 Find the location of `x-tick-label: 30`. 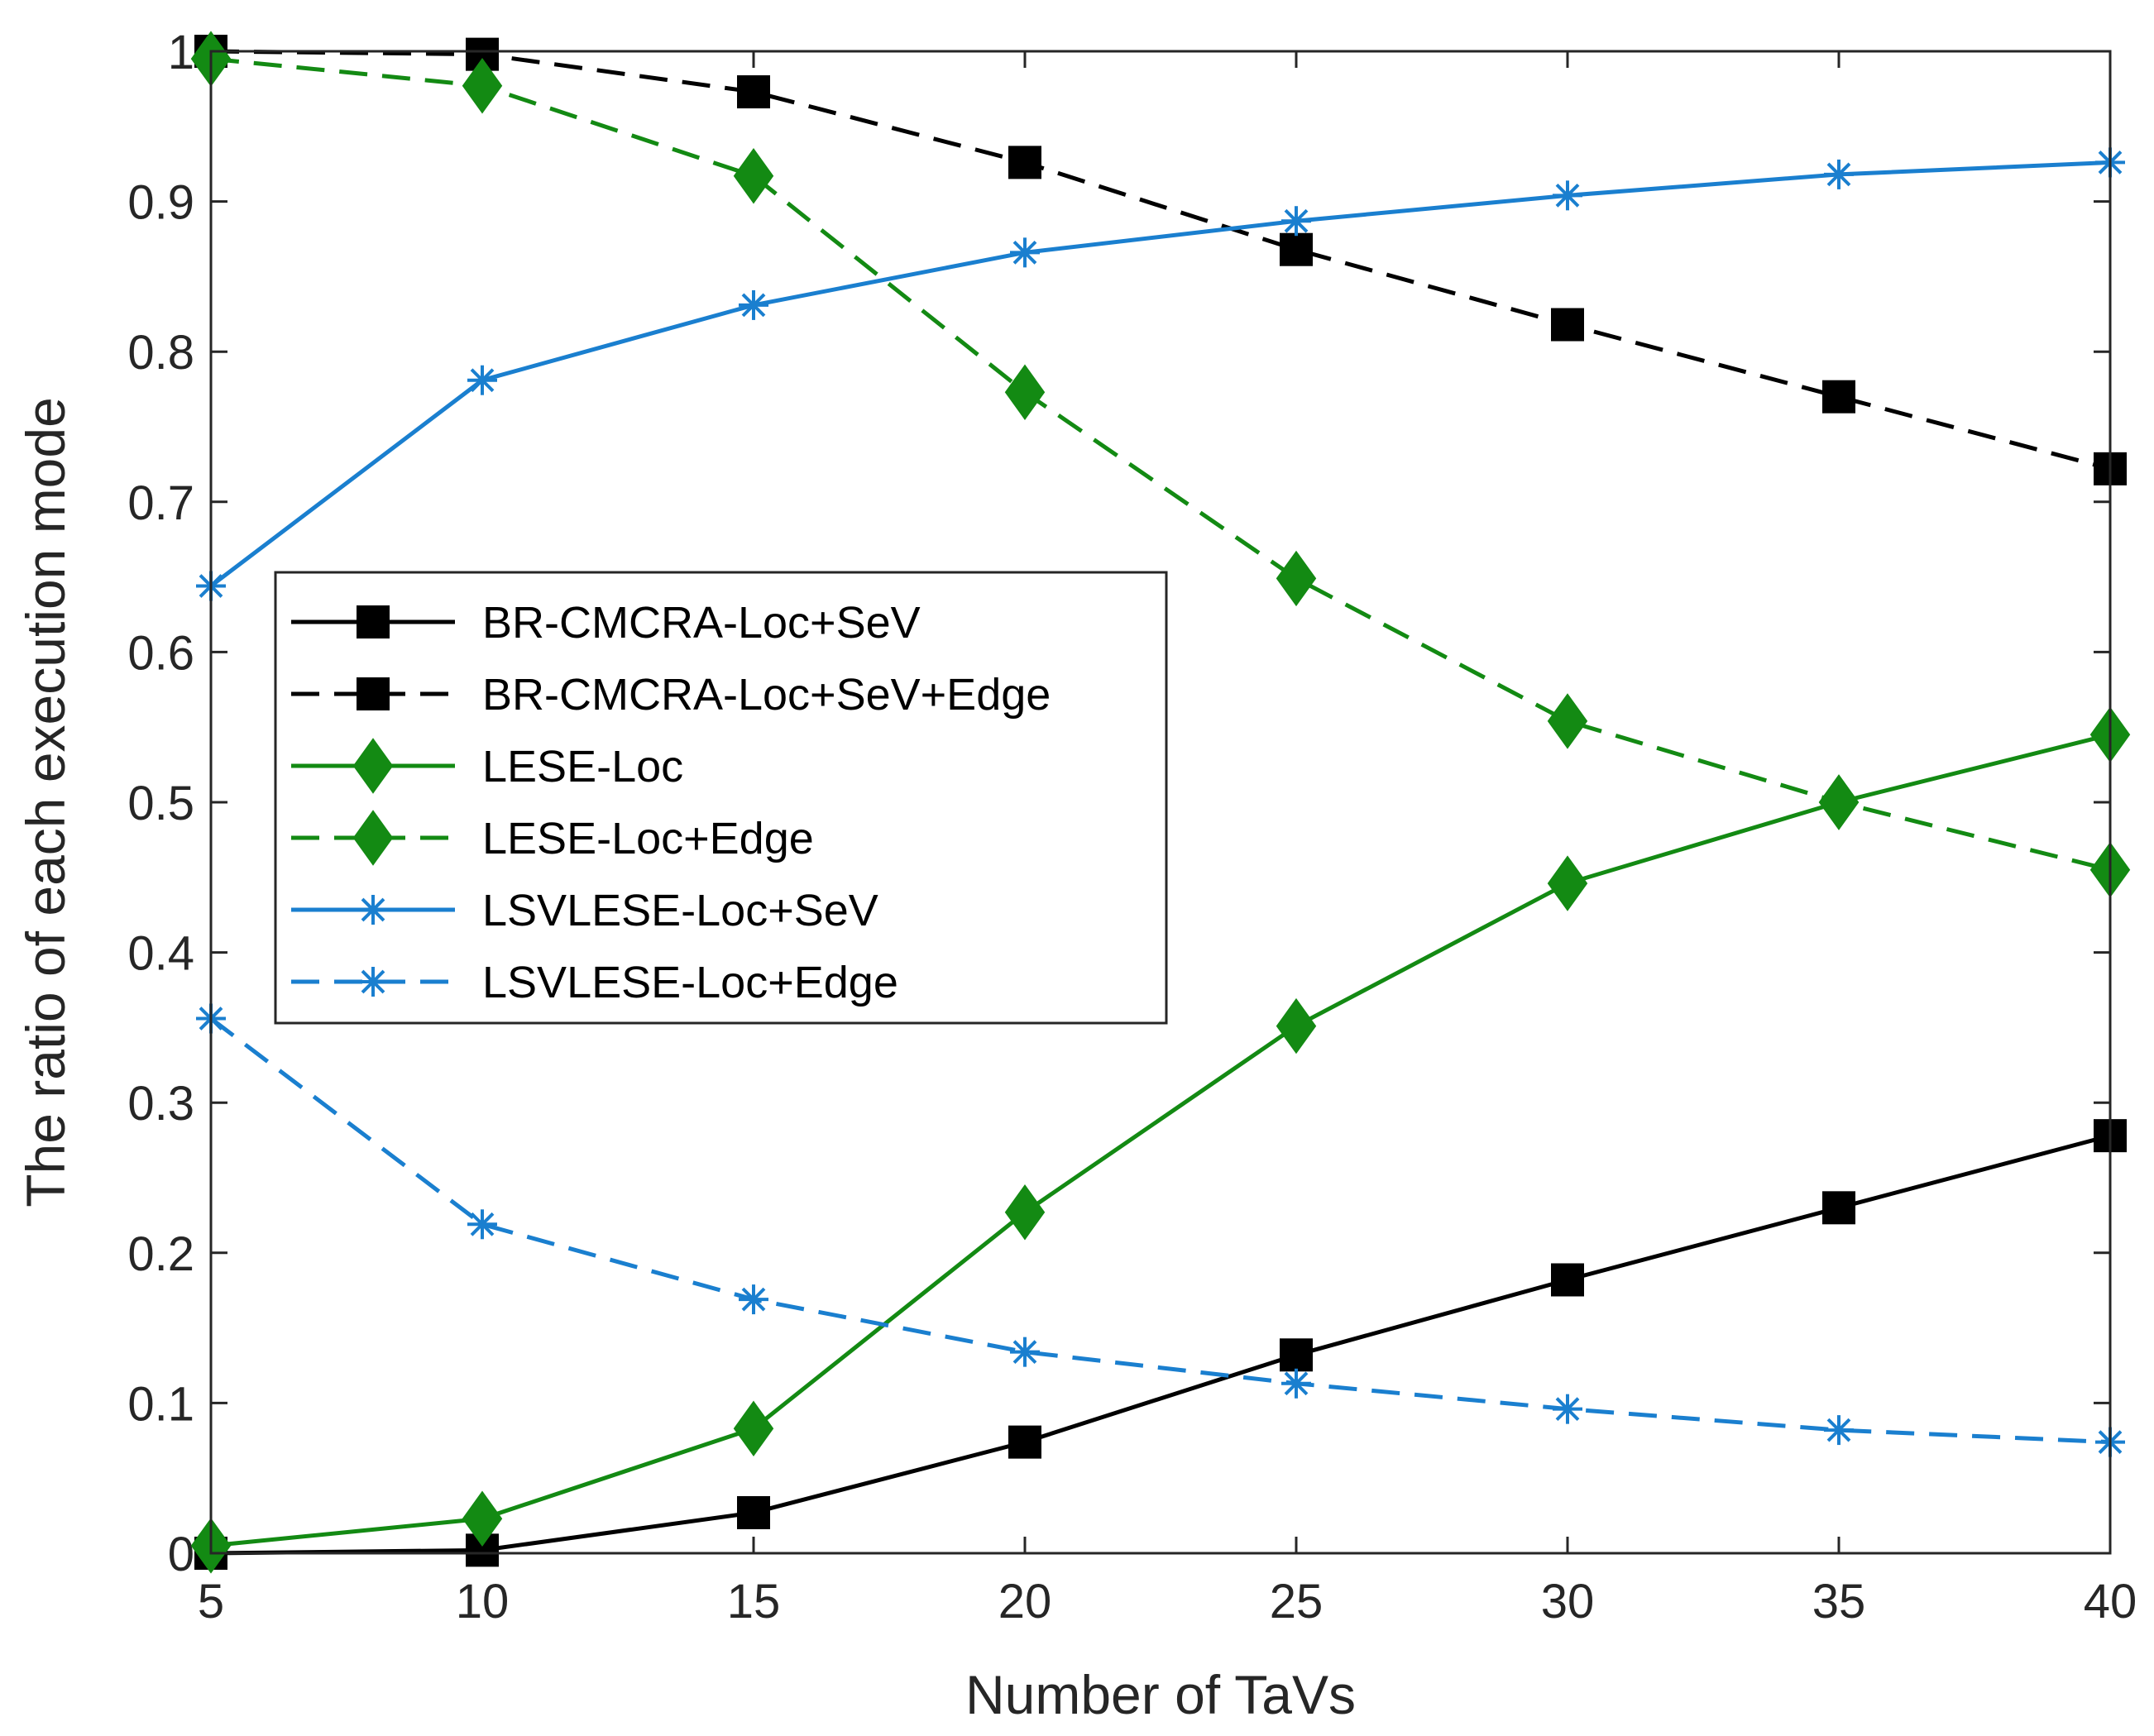

x-tick-label: 30 is located at coordinates (1568, 1601).